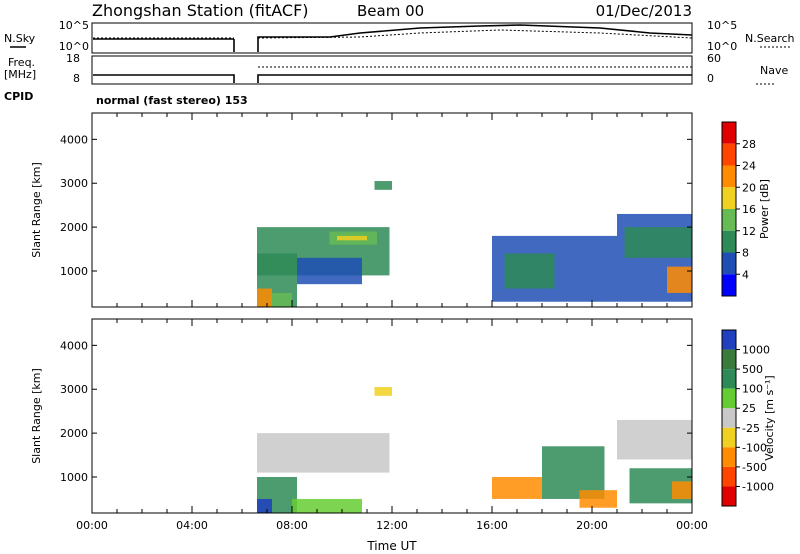 This screenshot has width=800, height=554. I want to click on station-title: Zhongshan Station (fitACF), so click(200, 10).